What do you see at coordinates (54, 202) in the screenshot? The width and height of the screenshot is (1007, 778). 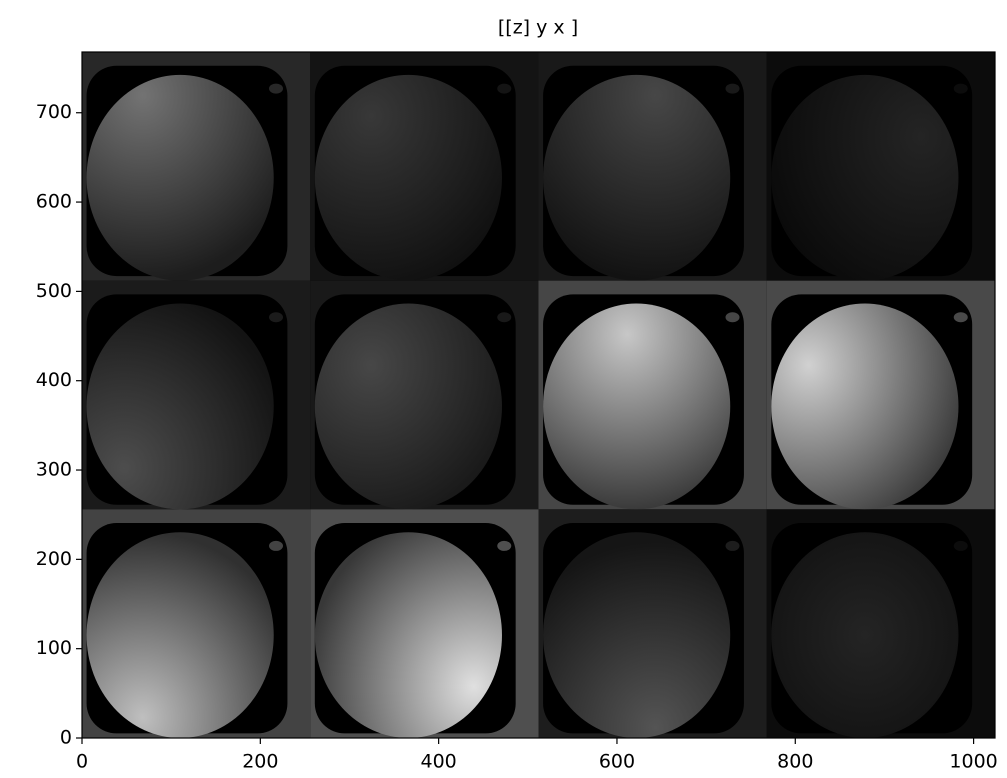 I see `y-tick-label: 600` at bounding box center [54, 202].